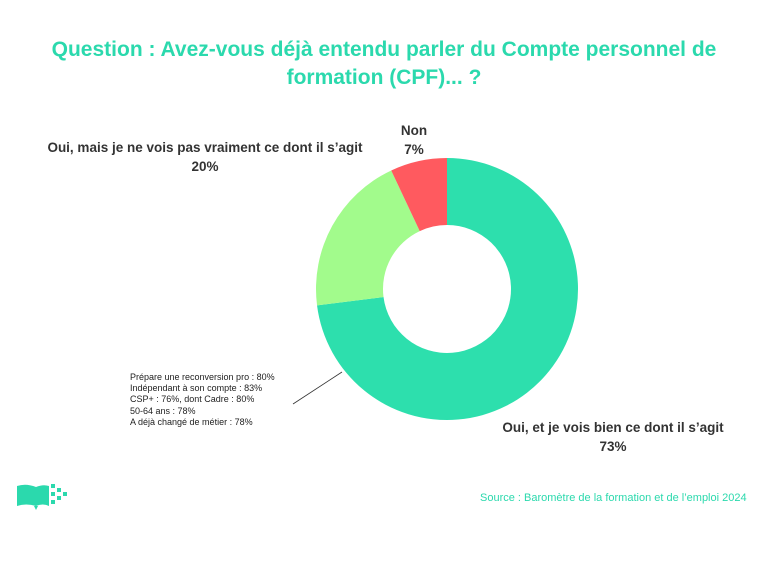 This screenshot has width=768, height=576. I want to click on slice-value-text: 20%, so click(205, 166).